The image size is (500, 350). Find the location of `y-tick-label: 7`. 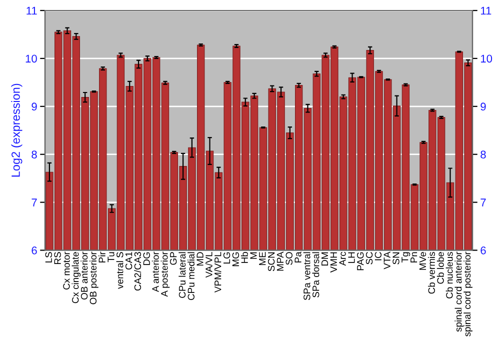

y-tick-label: 7 is located at coordinates (34, 202).